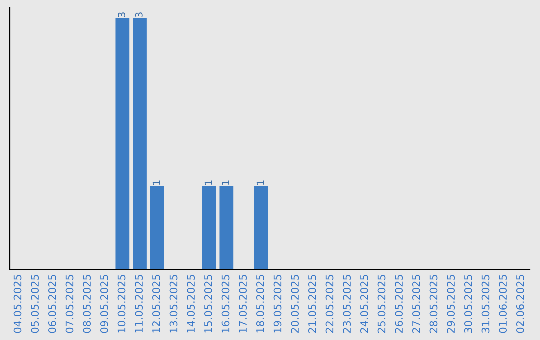  Describe the element at coordinates (364, 304) in the screenshot. I see `x-tick-label: 24.05.2025` at that location.